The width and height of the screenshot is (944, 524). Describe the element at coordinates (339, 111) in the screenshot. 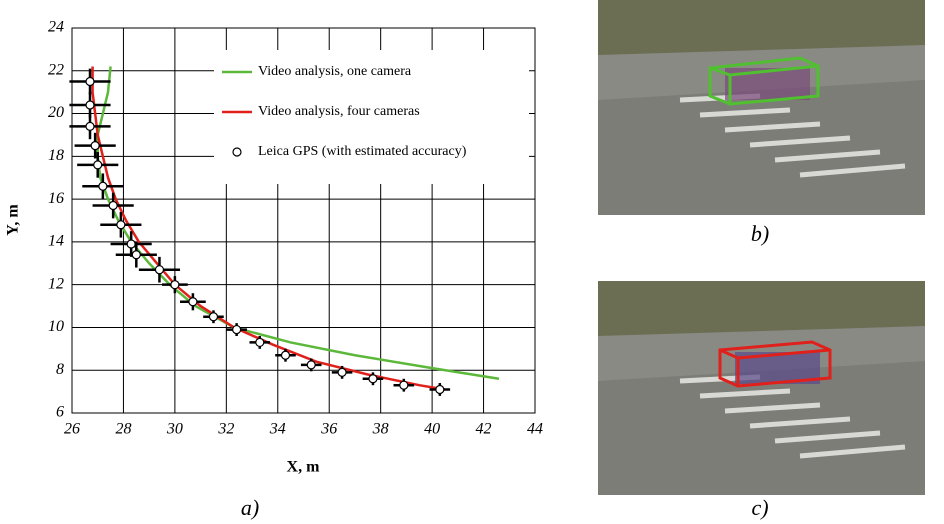

I see `legend-label: Video analysis, four cameras` at that location.